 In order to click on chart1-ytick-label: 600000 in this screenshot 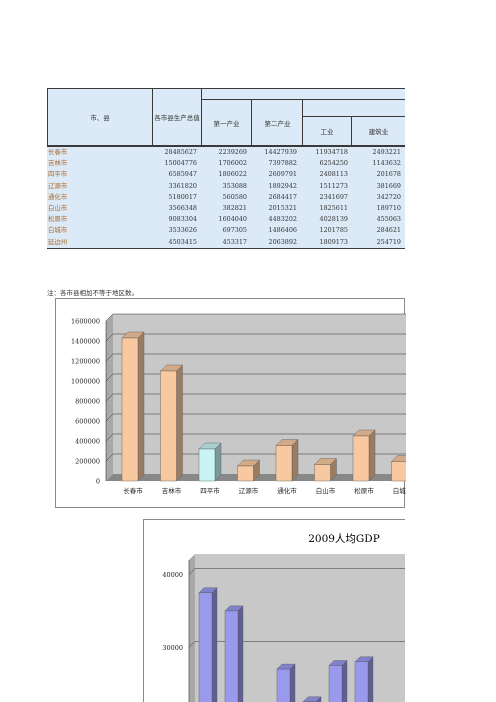, I will do `click(87, 422)`.